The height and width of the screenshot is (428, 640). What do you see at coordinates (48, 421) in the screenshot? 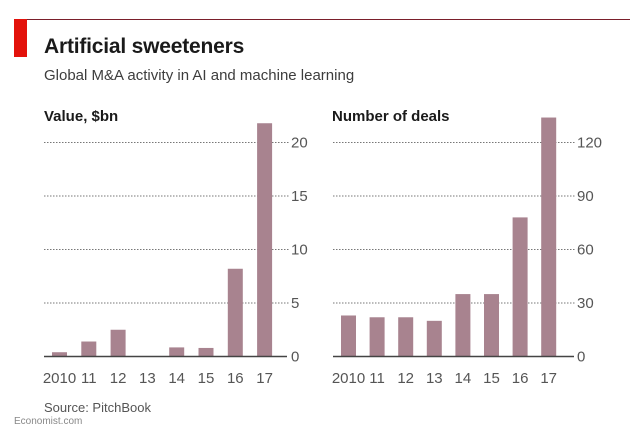
I see `publisher-credit: Economist.com` at bounding box center [48, 421].